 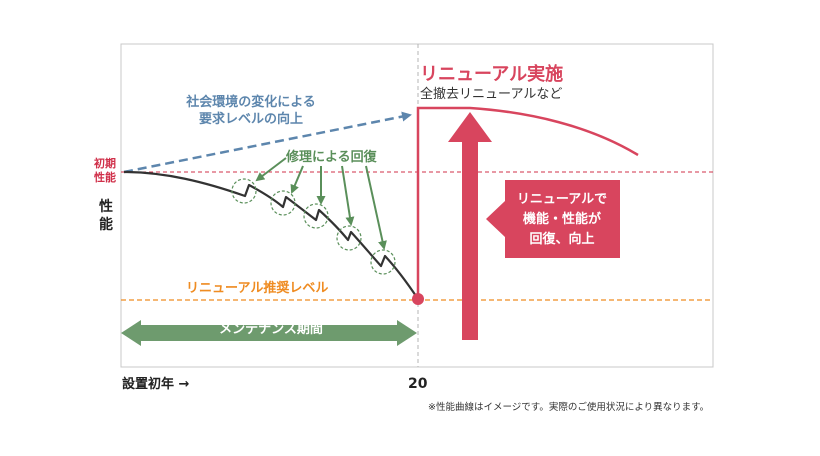 What do you see at coordinates (267, 142) in the screenshot?
I see `requirement-arrow` at bounding box center [267, 142].